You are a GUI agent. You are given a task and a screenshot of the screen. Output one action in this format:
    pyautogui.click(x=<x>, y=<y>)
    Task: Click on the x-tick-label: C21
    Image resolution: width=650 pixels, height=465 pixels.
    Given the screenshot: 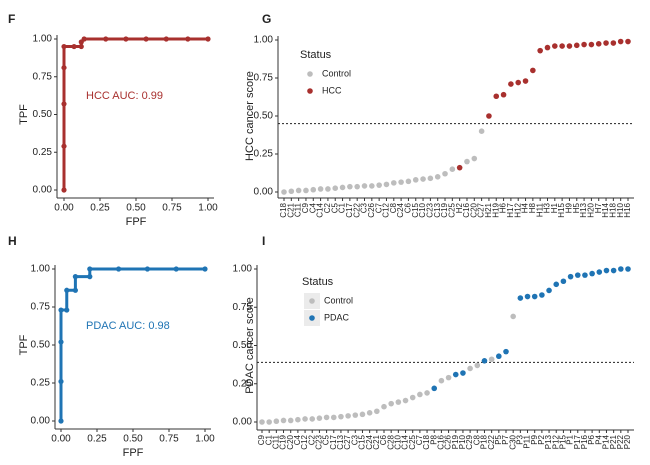 What is the action you would take?
    pyautogui.click(x=376, y=441)
    